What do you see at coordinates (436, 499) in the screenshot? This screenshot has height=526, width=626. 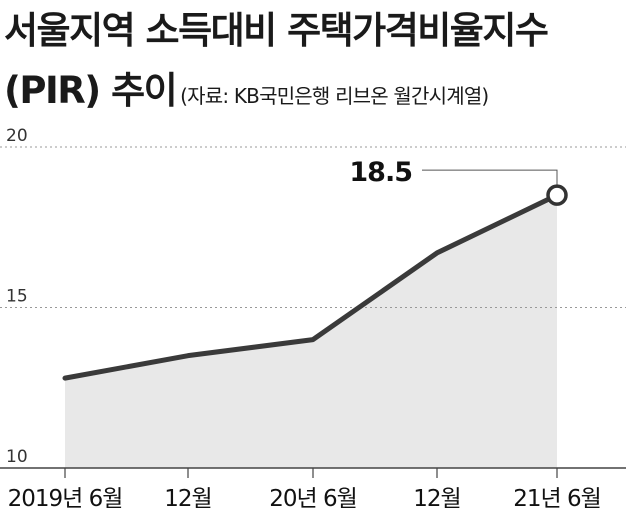 I see `x-tick-label-3: 12월` at bounding box center [436, 499].